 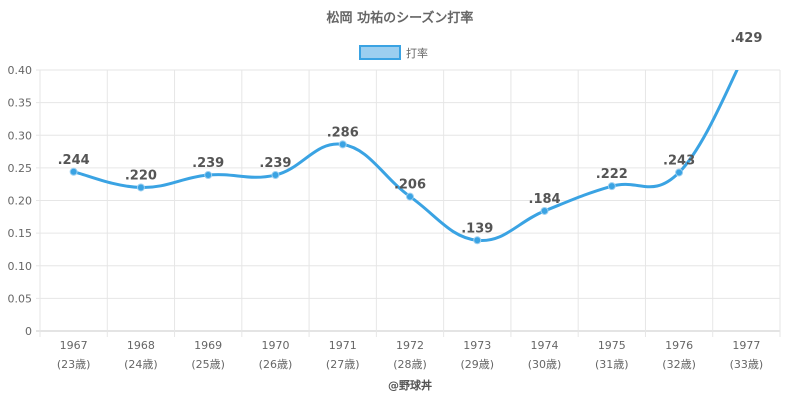 I want to click on x-tick-sublabel: (33歳), so click(x=747, y=364).